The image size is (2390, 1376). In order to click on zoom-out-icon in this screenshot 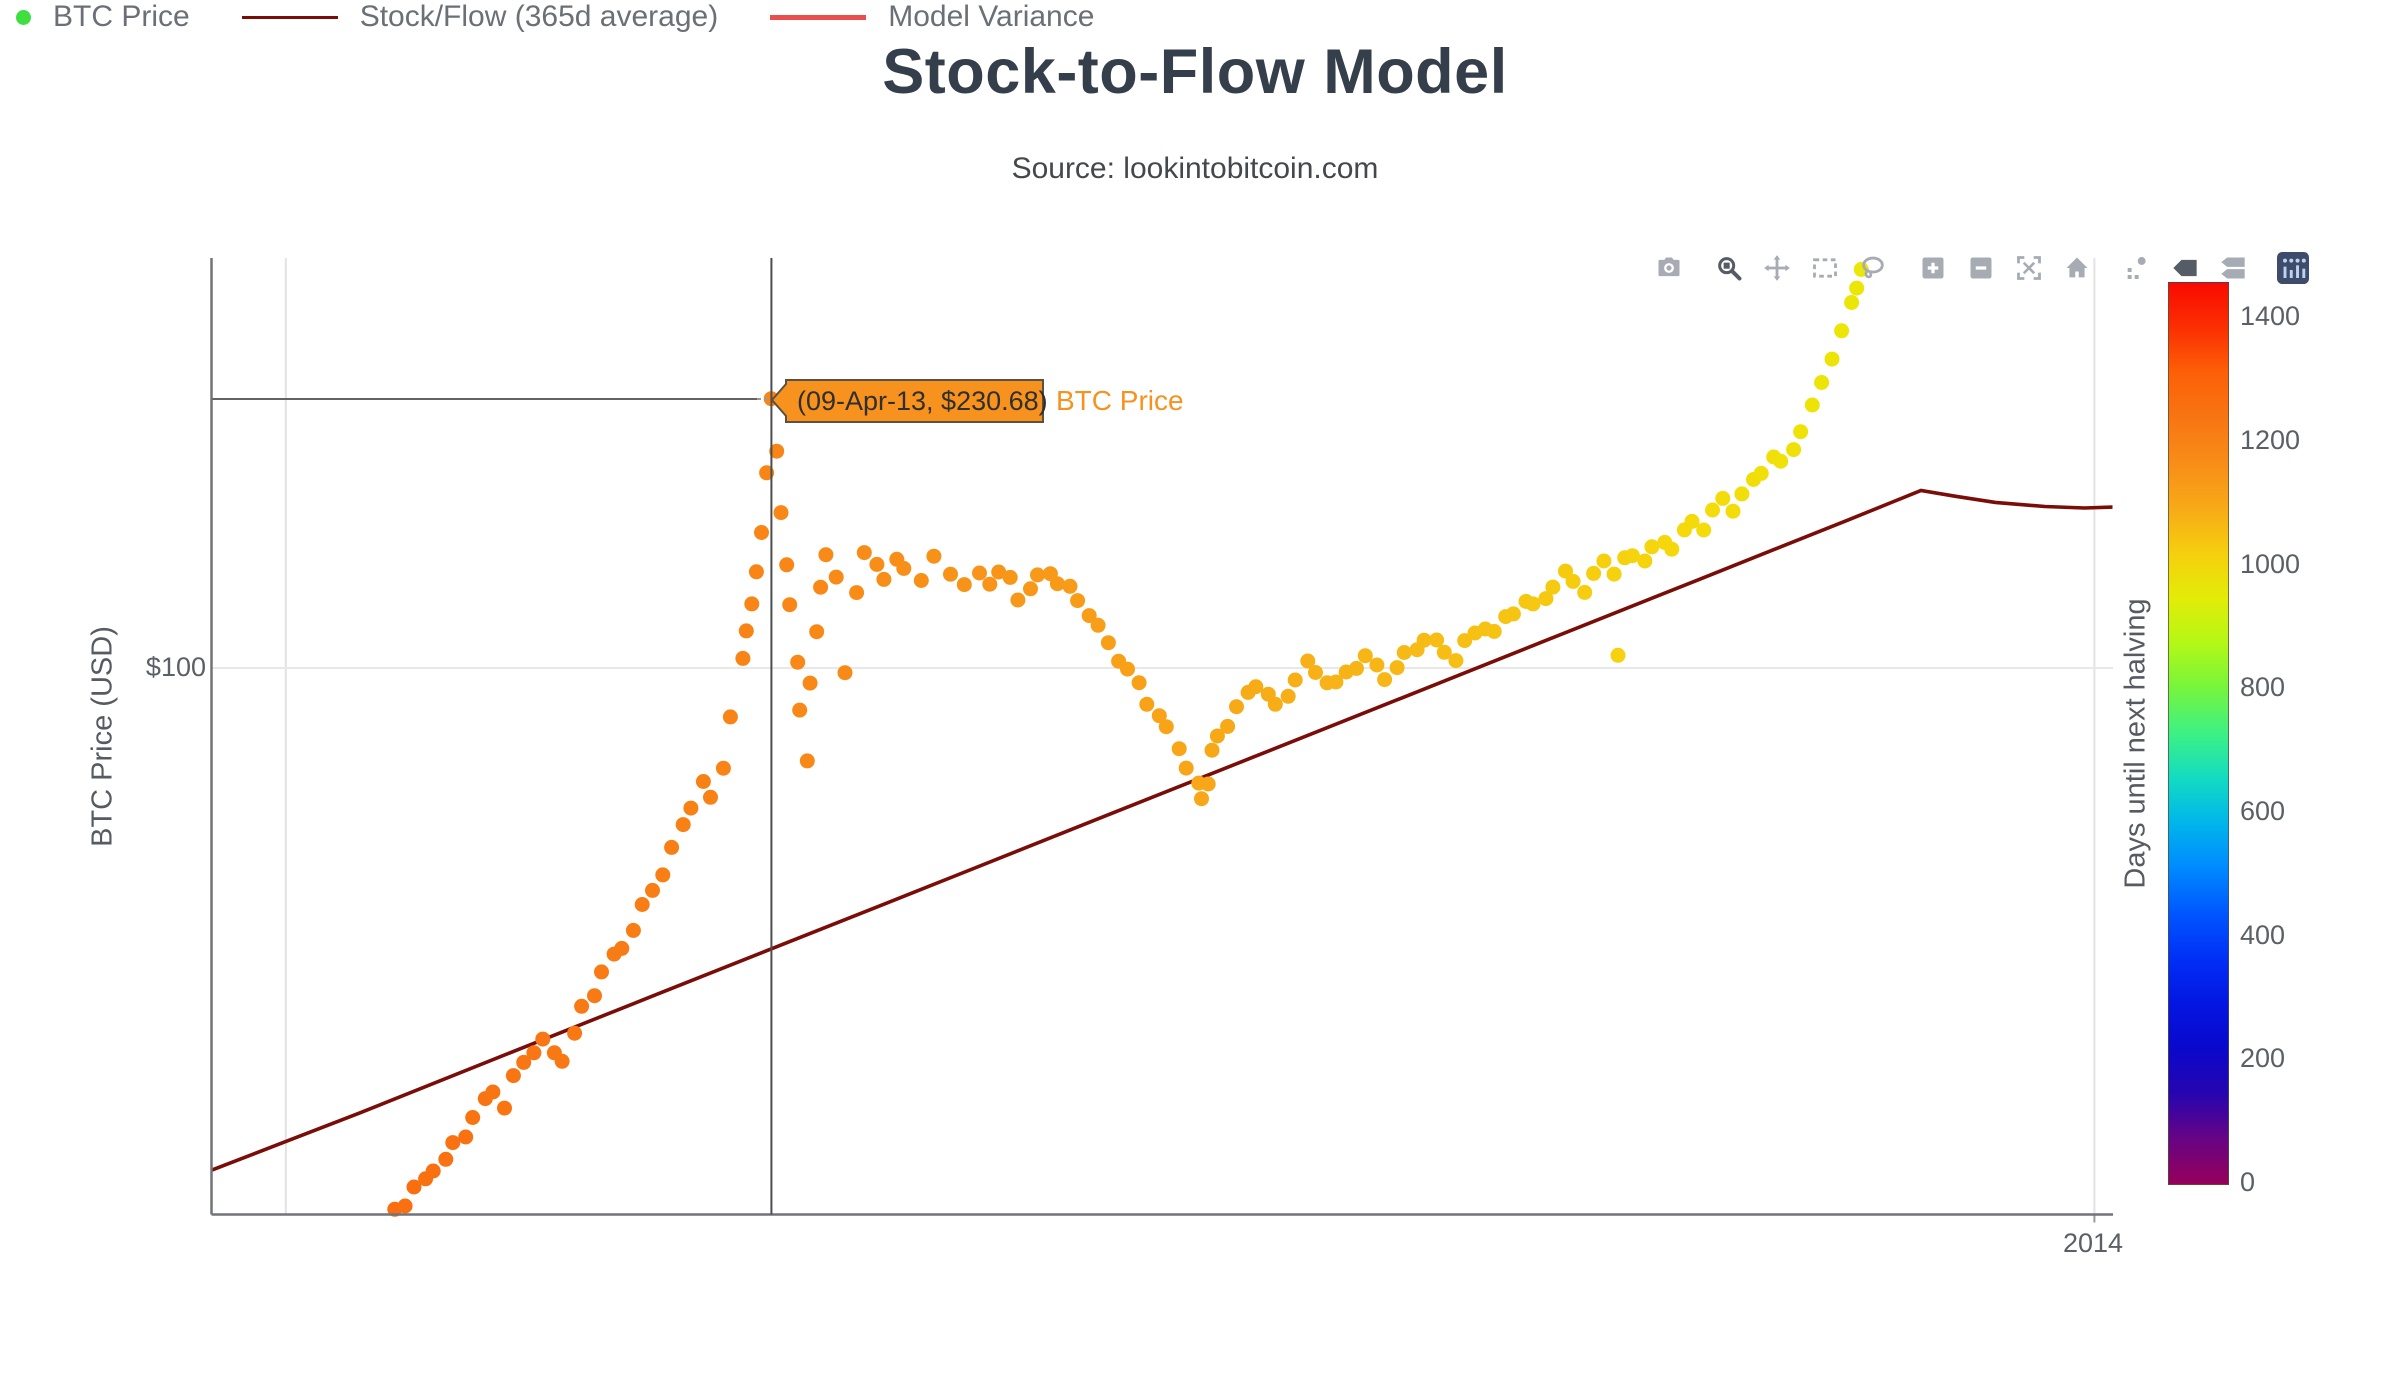, I will do `click(1981, 268)`.